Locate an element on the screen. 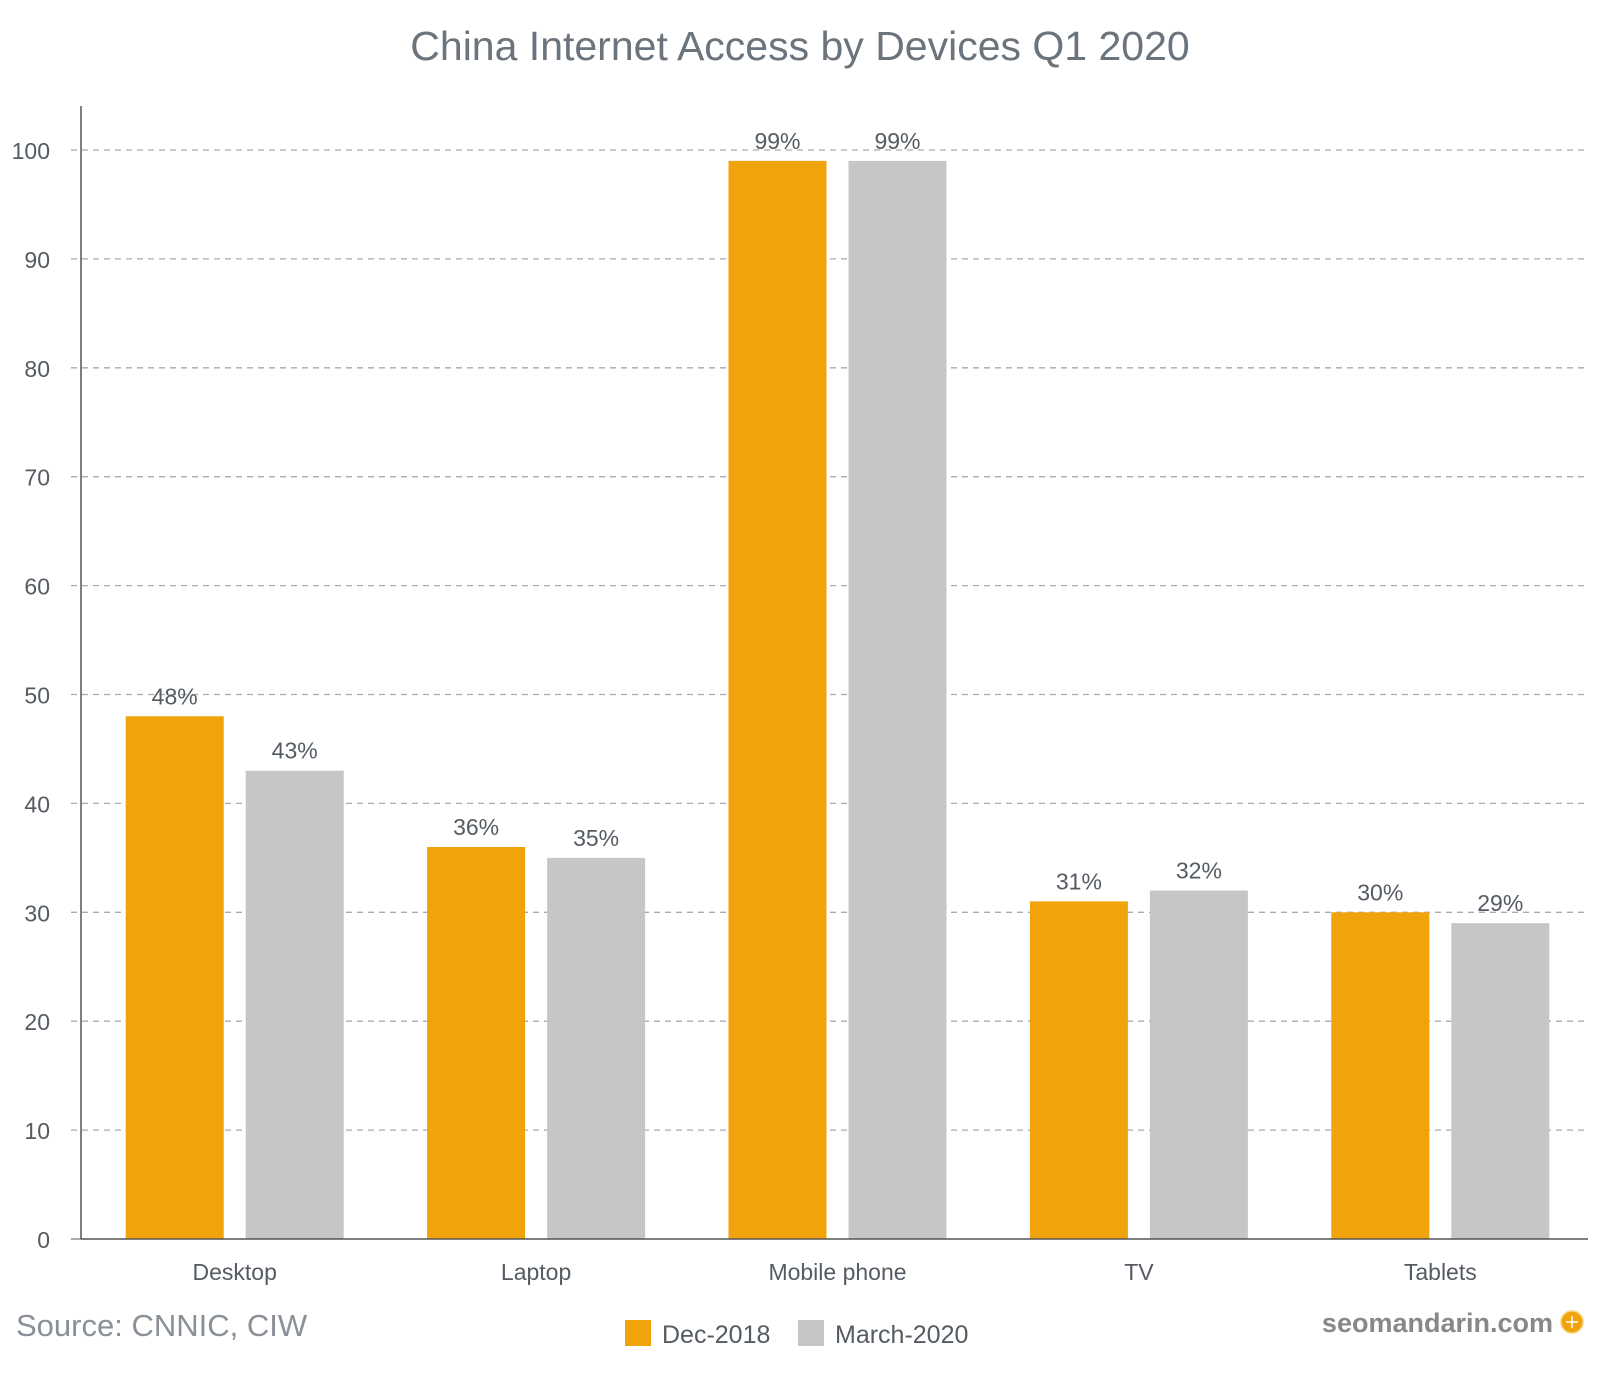  legend: Dec-2018 March-2020 is located at coordinates (796, 1334).